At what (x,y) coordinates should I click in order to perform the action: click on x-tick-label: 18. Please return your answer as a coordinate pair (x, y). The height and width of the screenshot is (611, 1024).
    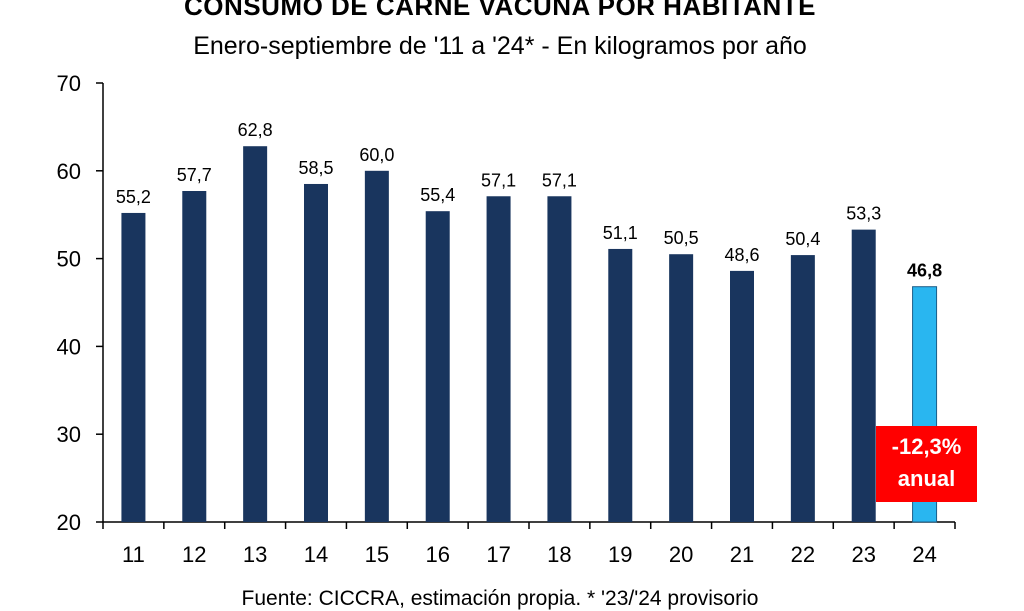
    Looking at the image, I should click on (559, 554).